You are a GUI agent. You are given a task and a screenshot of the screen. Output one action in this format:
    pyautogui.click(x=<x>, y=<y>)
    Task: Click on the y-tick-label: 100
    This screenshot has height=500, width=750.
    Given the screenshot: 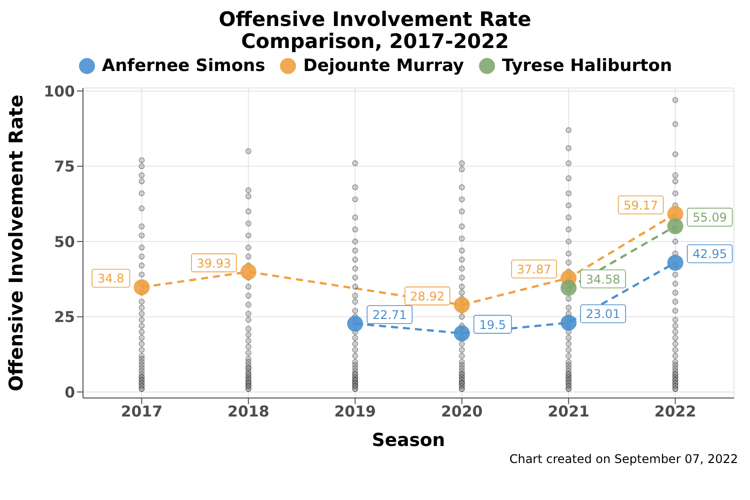 What is the action you would take?
    pyautogui.click(x=59, y=91)
    